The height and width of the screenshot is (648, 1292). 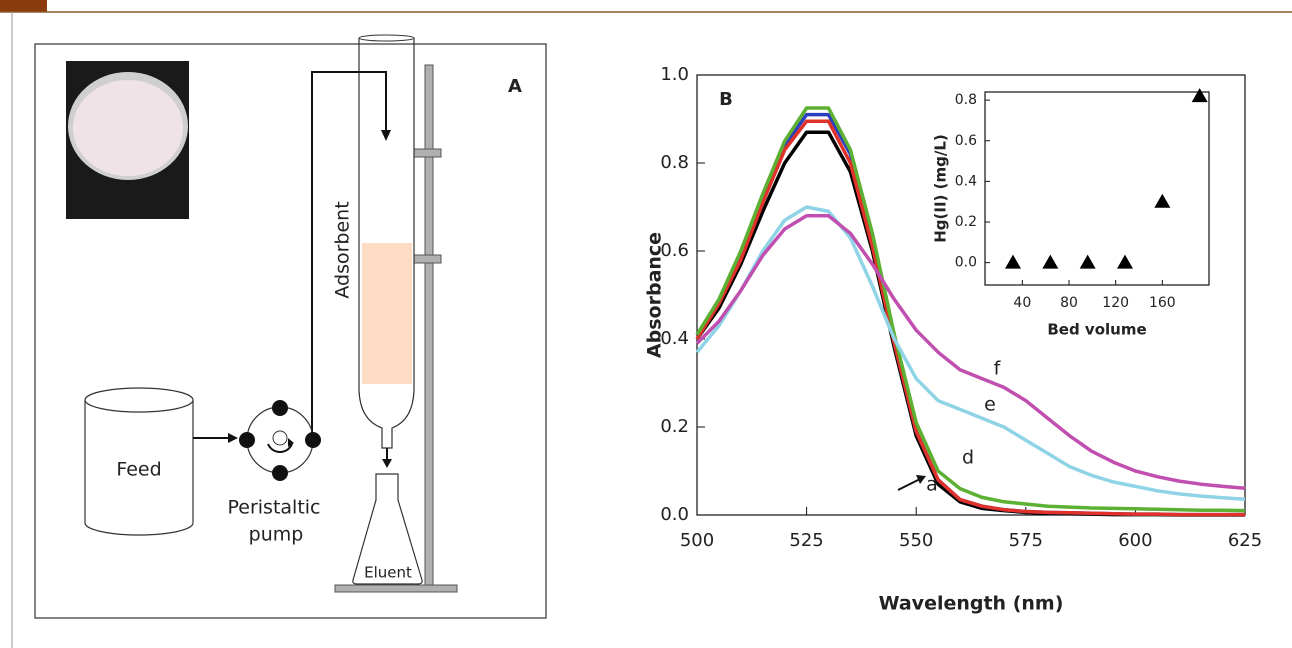 I want to click on flask-label: Eluent, so click(x=388, y=573).